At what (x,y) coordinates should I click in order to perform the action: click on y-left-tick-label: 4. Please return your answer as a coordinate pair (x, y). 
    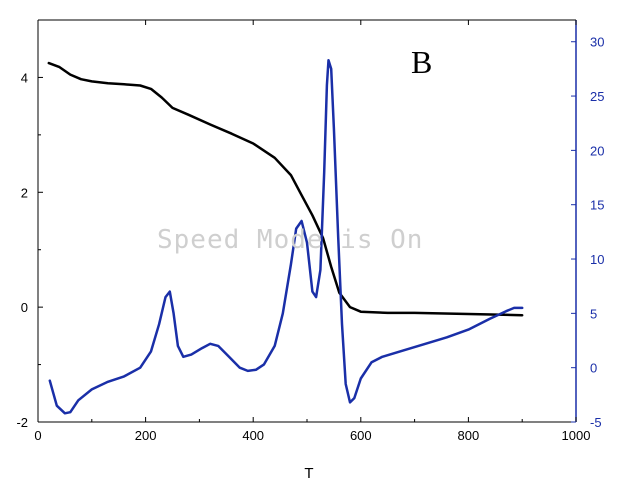
    Looking at the image, I should click on (24, 77).